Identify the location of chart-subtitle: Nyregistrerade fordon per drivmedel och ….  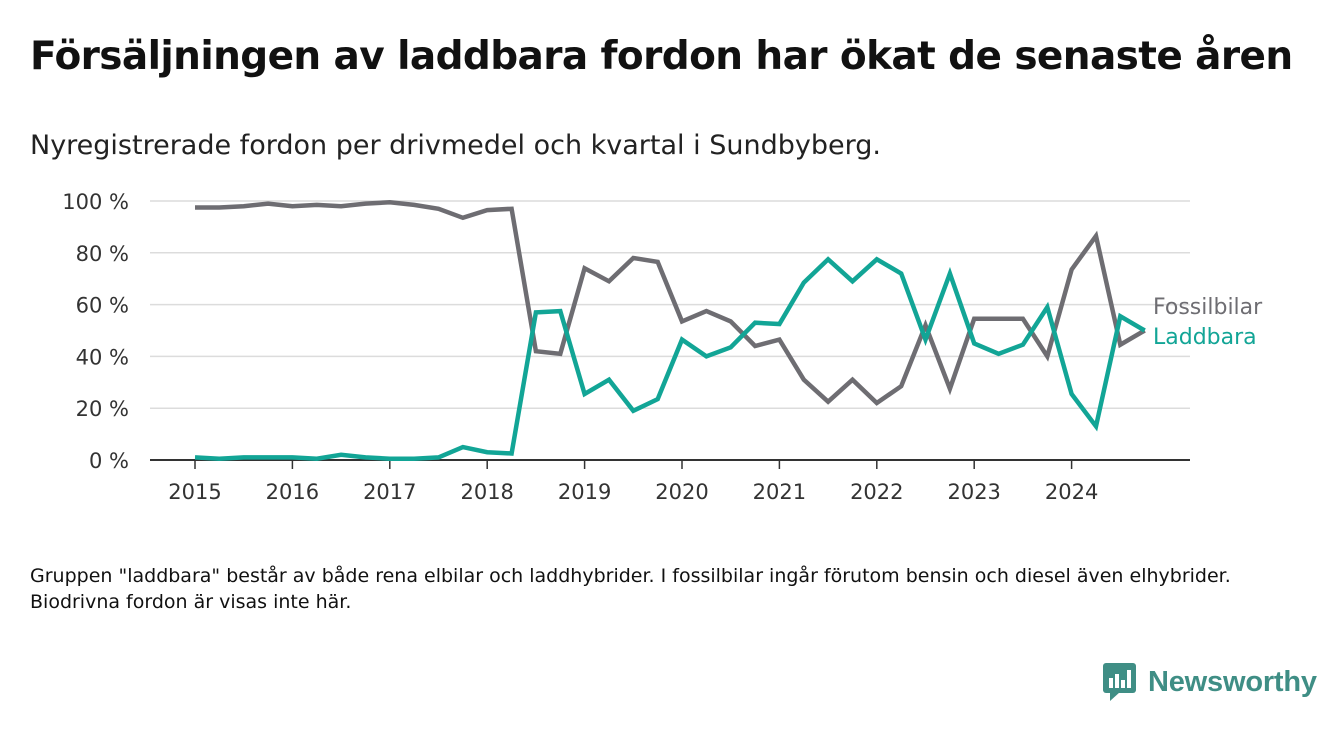
(455, 145).